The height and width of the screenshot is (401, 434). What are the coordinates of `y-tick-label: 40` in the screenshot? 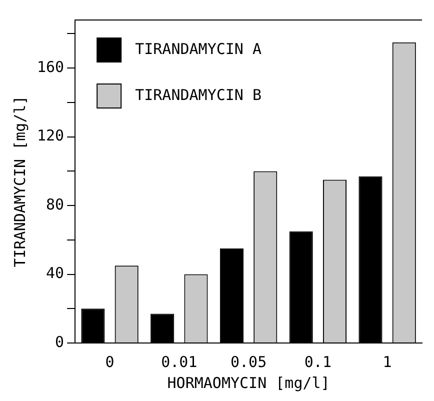 It's located at (55, 273).